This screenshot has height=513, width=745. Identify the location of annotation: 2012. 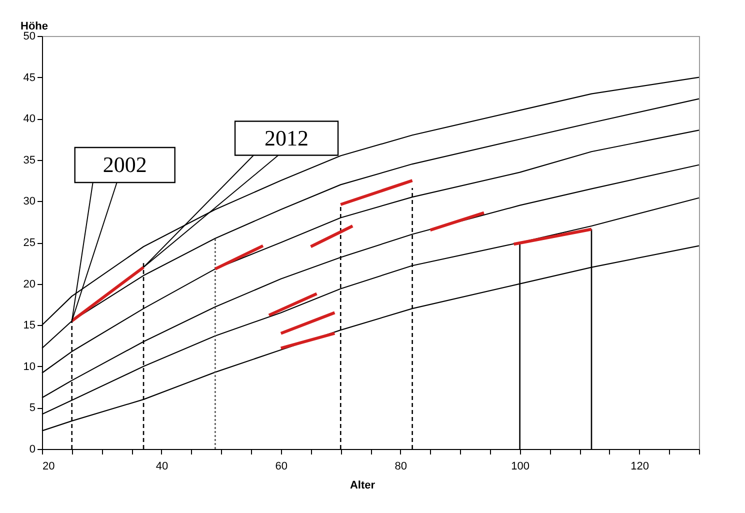
(286, 137).